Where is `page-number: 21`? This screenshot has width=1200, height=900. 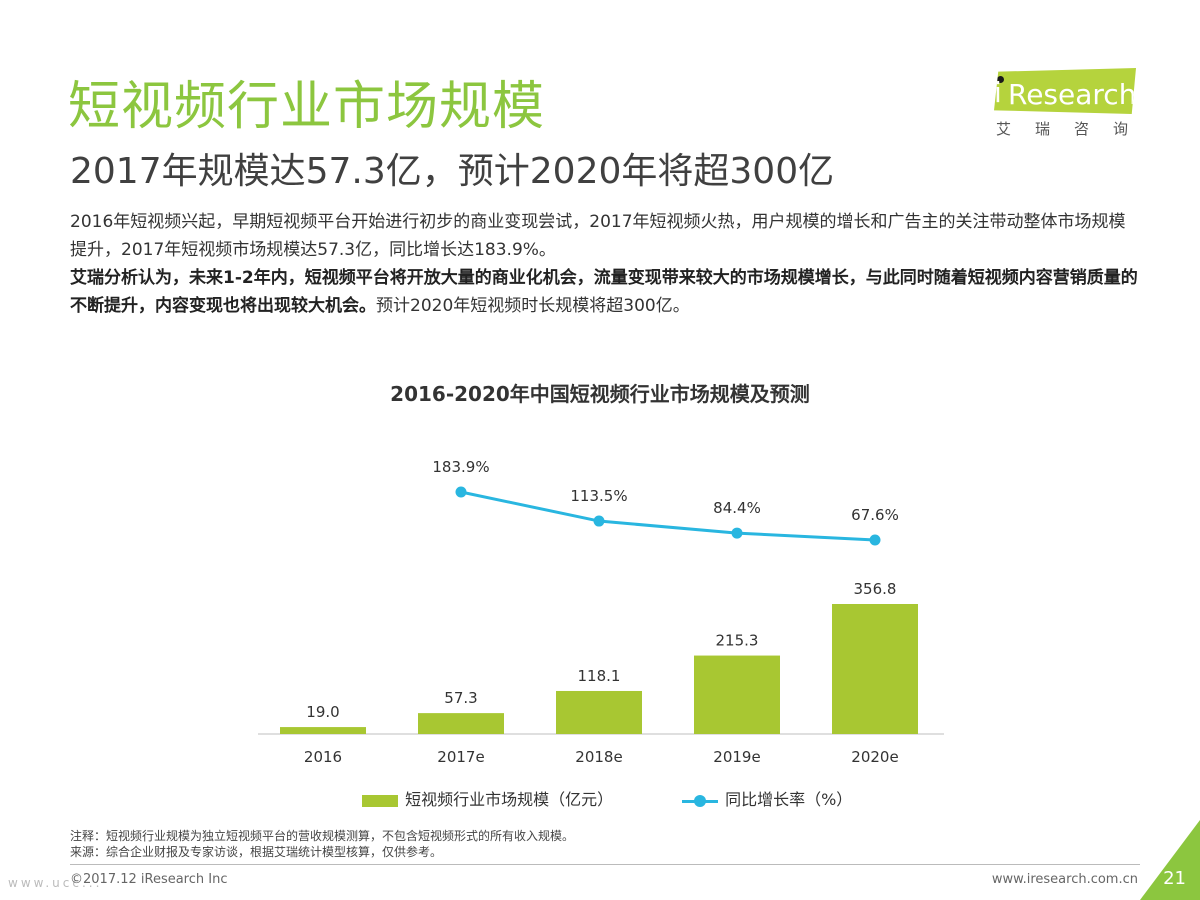 page-number: 21 is located at coordinates (1174, 878).